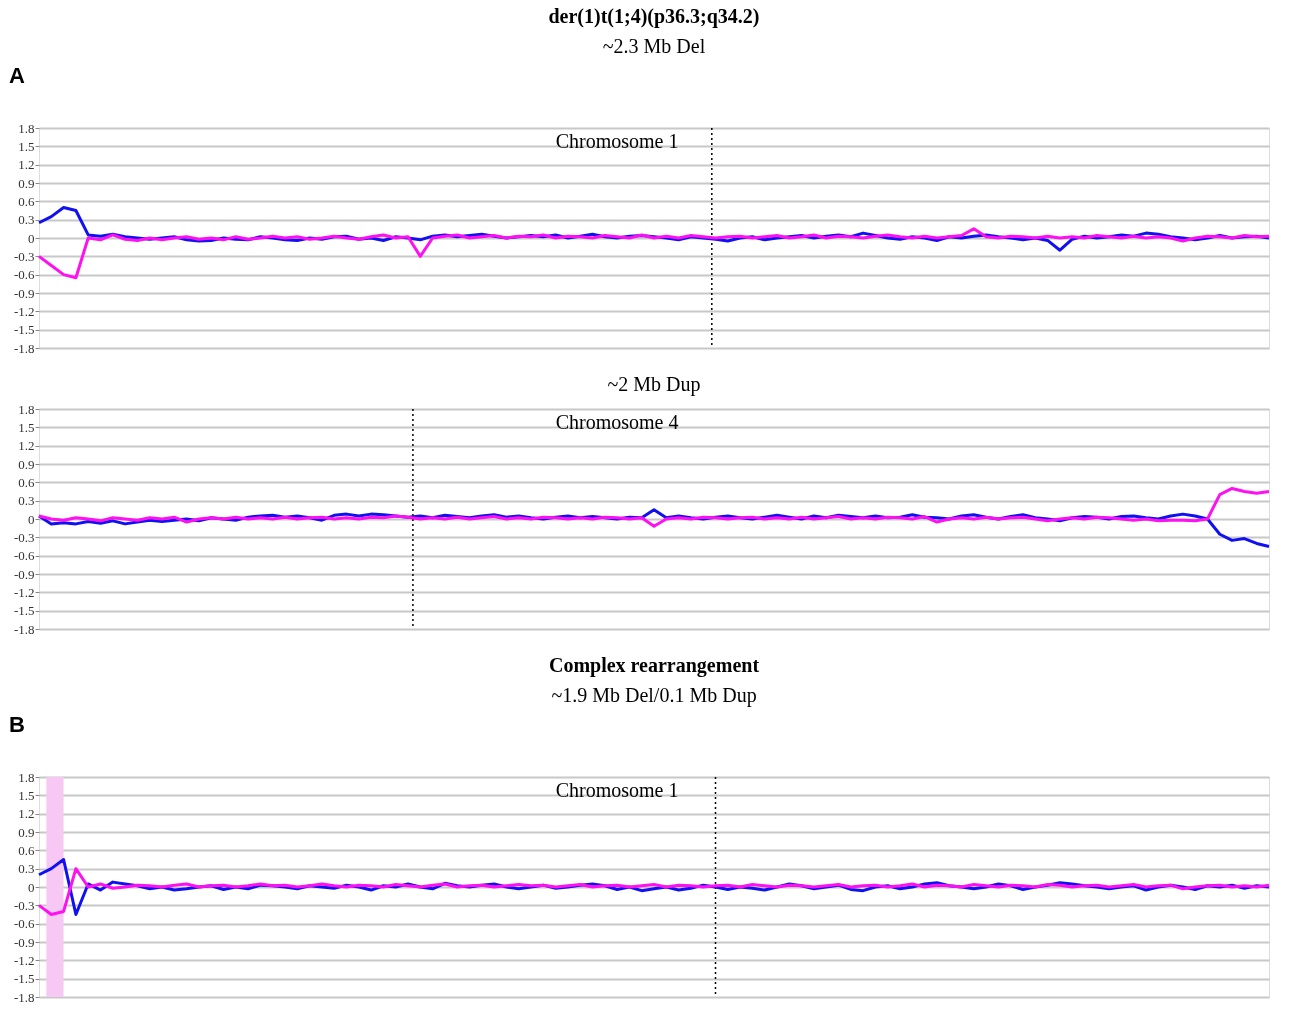  What do you see at coordinates (17, 724) in the screenshot?
I see `text: B` at bounding box center [17, 724].